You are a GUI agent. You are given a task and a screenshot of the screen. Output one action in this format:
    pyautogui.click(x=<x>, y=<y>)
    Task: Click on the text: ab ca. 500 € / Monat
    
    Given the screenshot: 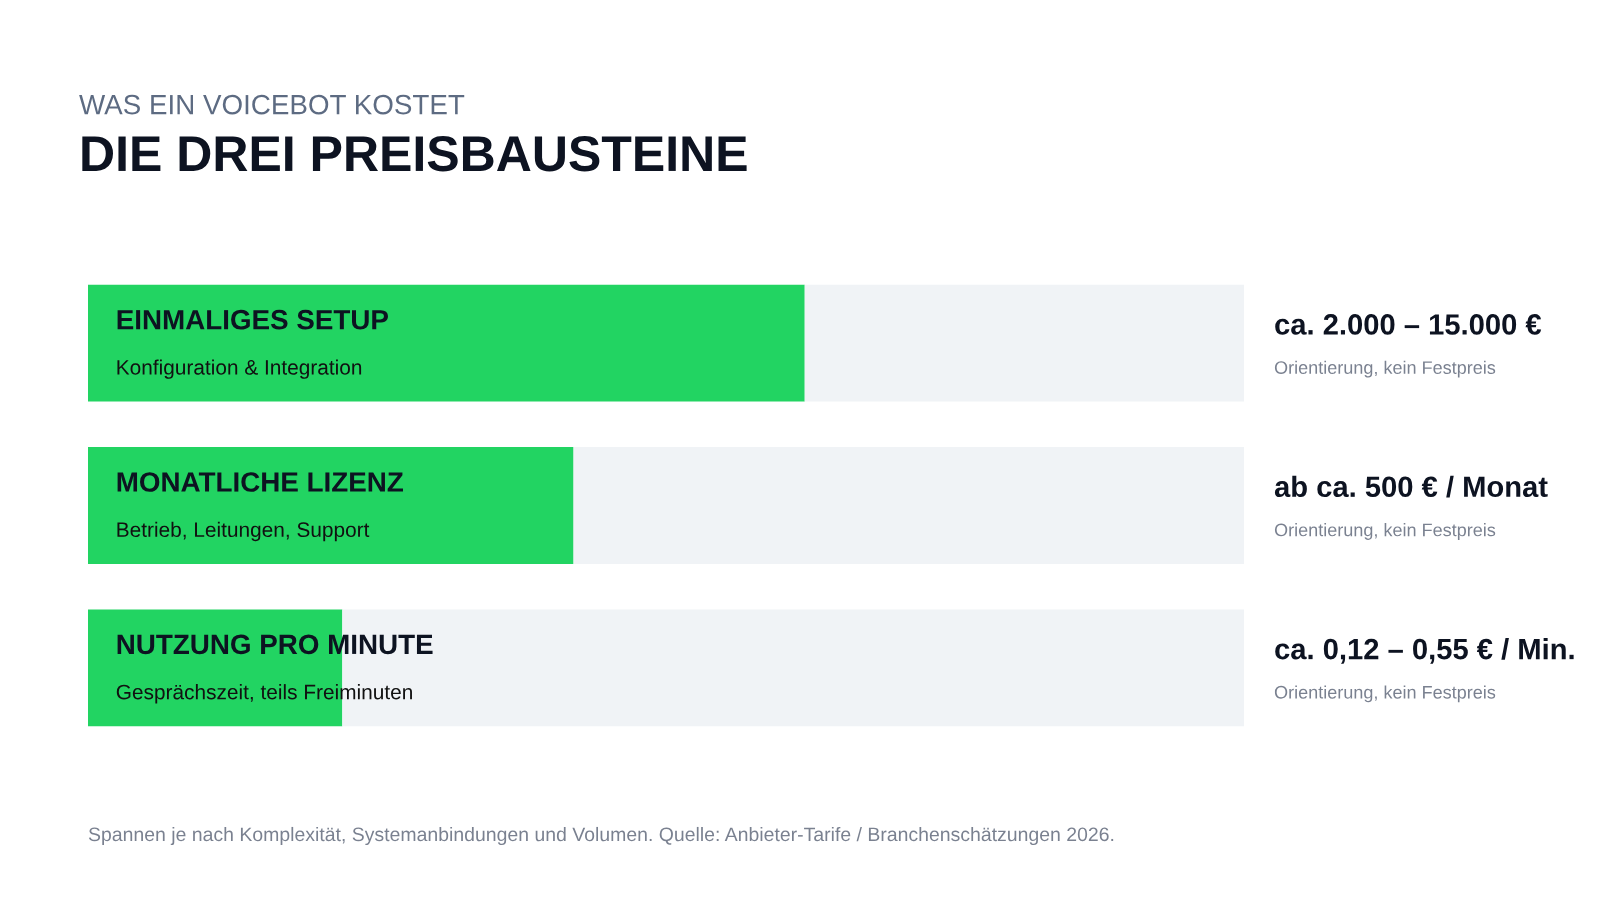 What is the action you would take?
    pyautogui.click(x=1411, y=486)
    